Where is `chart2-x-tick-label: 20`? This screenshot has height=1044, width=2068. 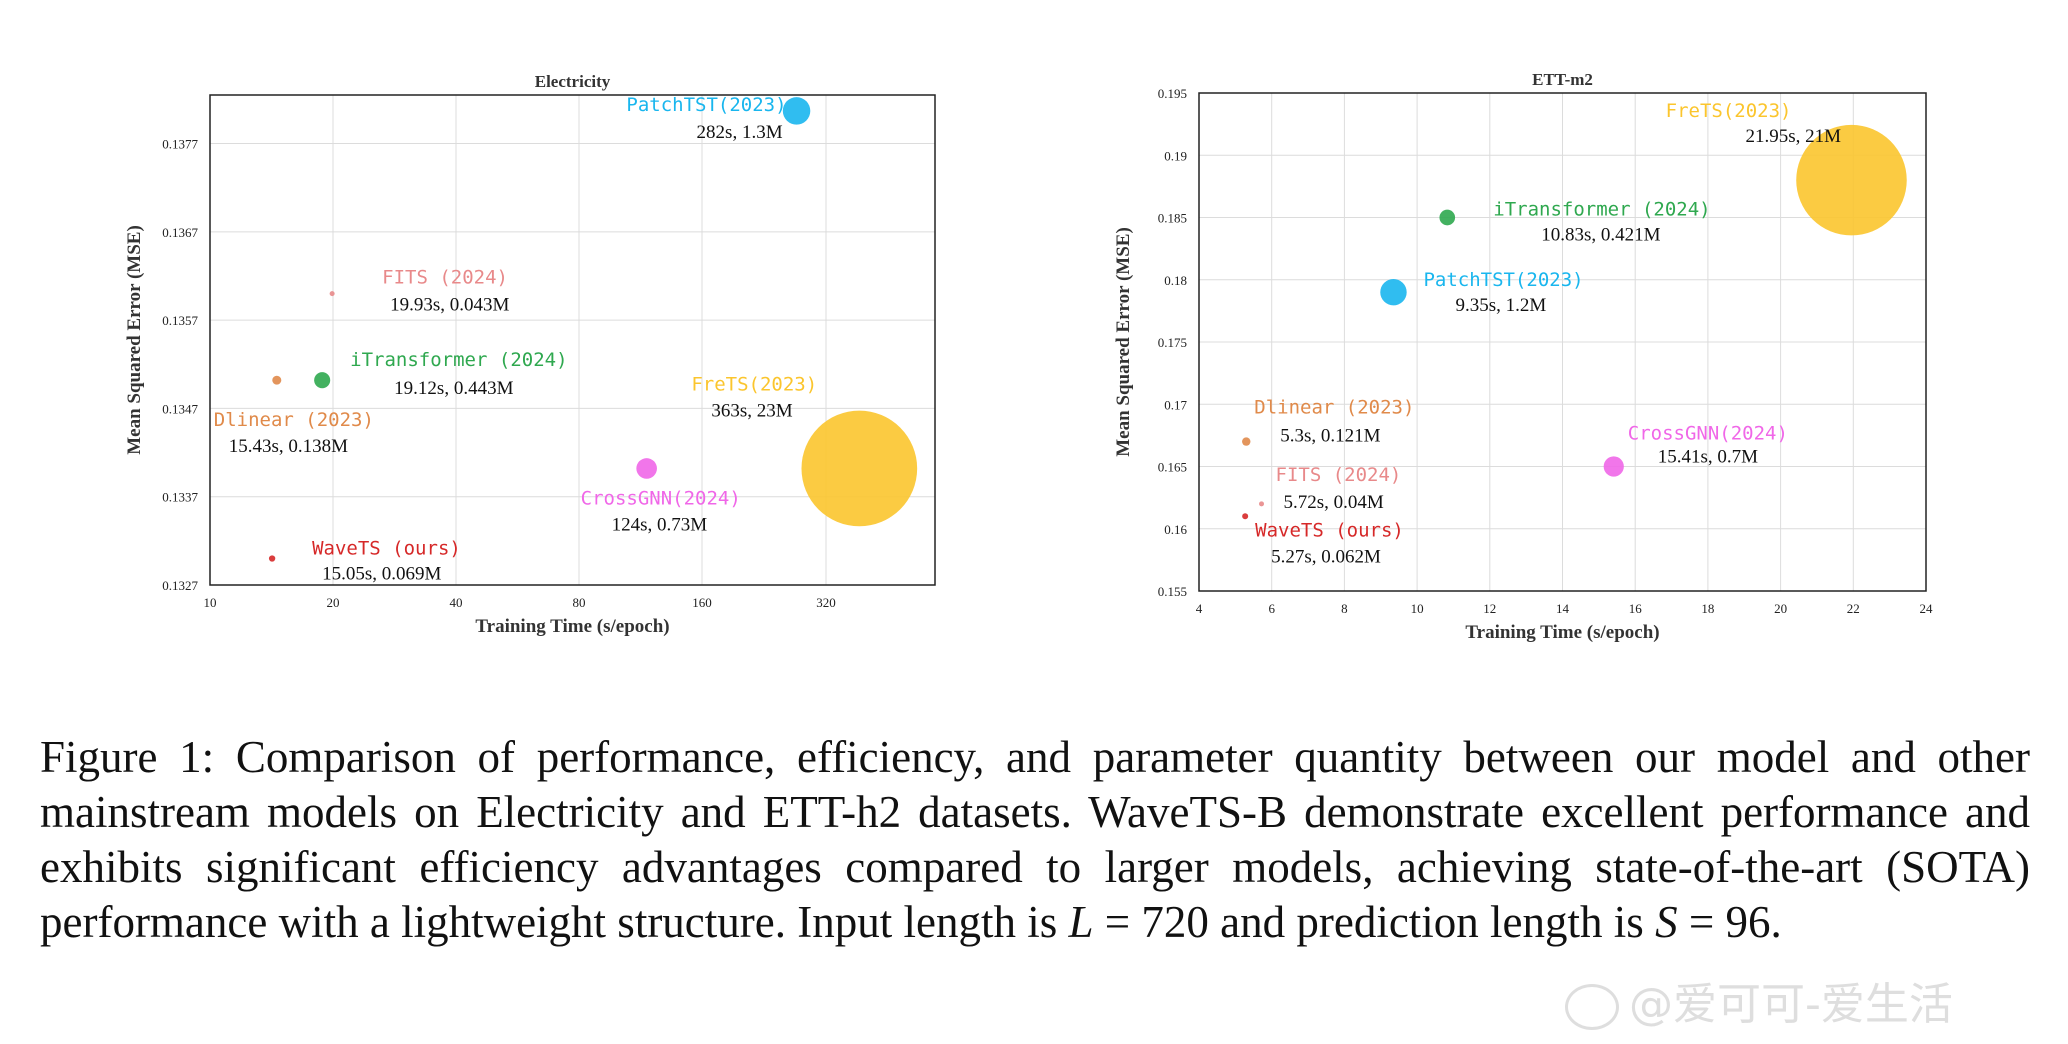
chart2-x-tick-label: 20 is located at coordinates (1780, 608).